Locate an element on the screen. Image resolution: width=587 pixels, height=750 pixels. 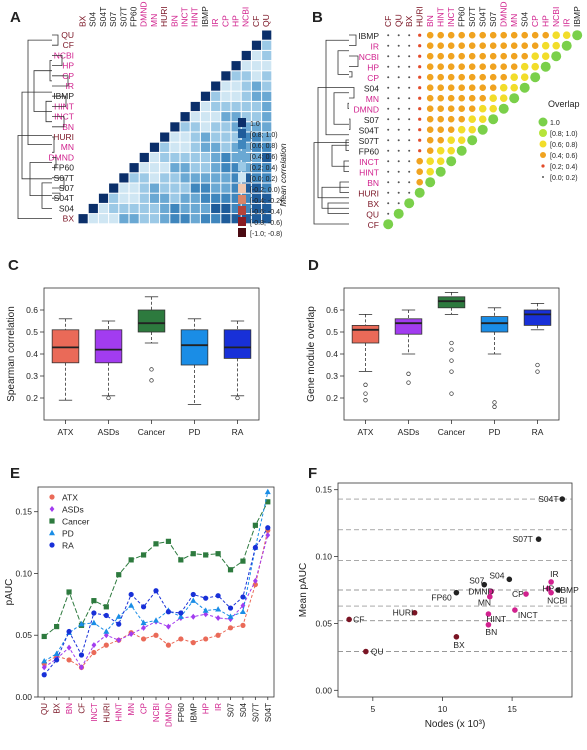
col-label-ir: IR is located at coordinates (567, 23).